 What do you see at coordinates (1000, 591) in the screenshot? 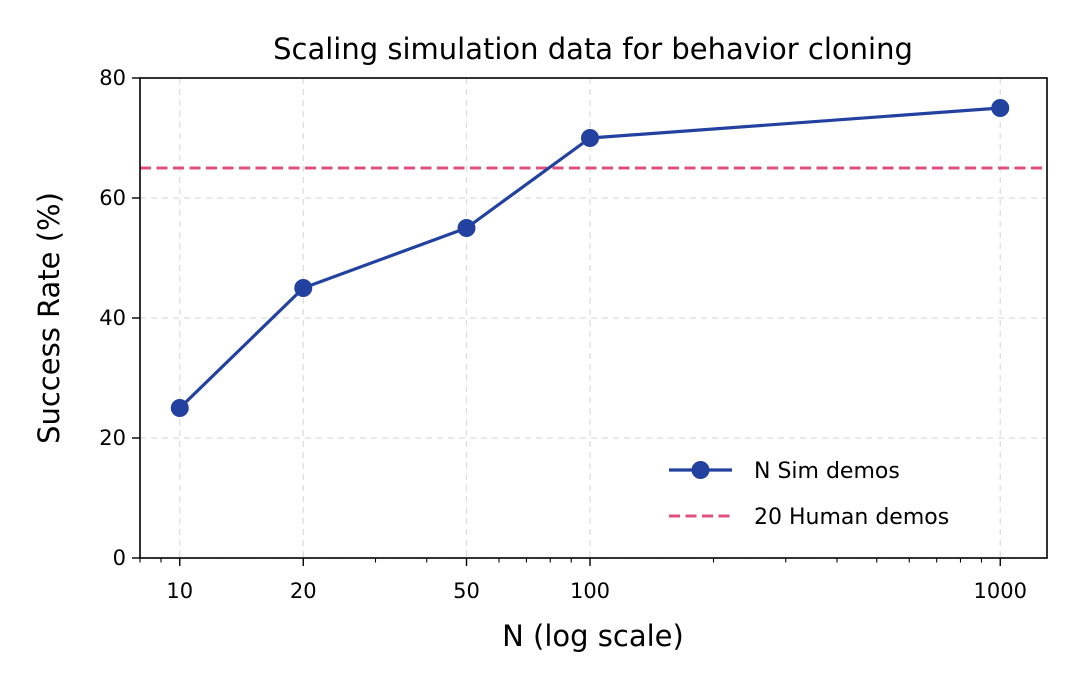
I see `x-tick-label: 1000` at bounding box center [1000, 591].